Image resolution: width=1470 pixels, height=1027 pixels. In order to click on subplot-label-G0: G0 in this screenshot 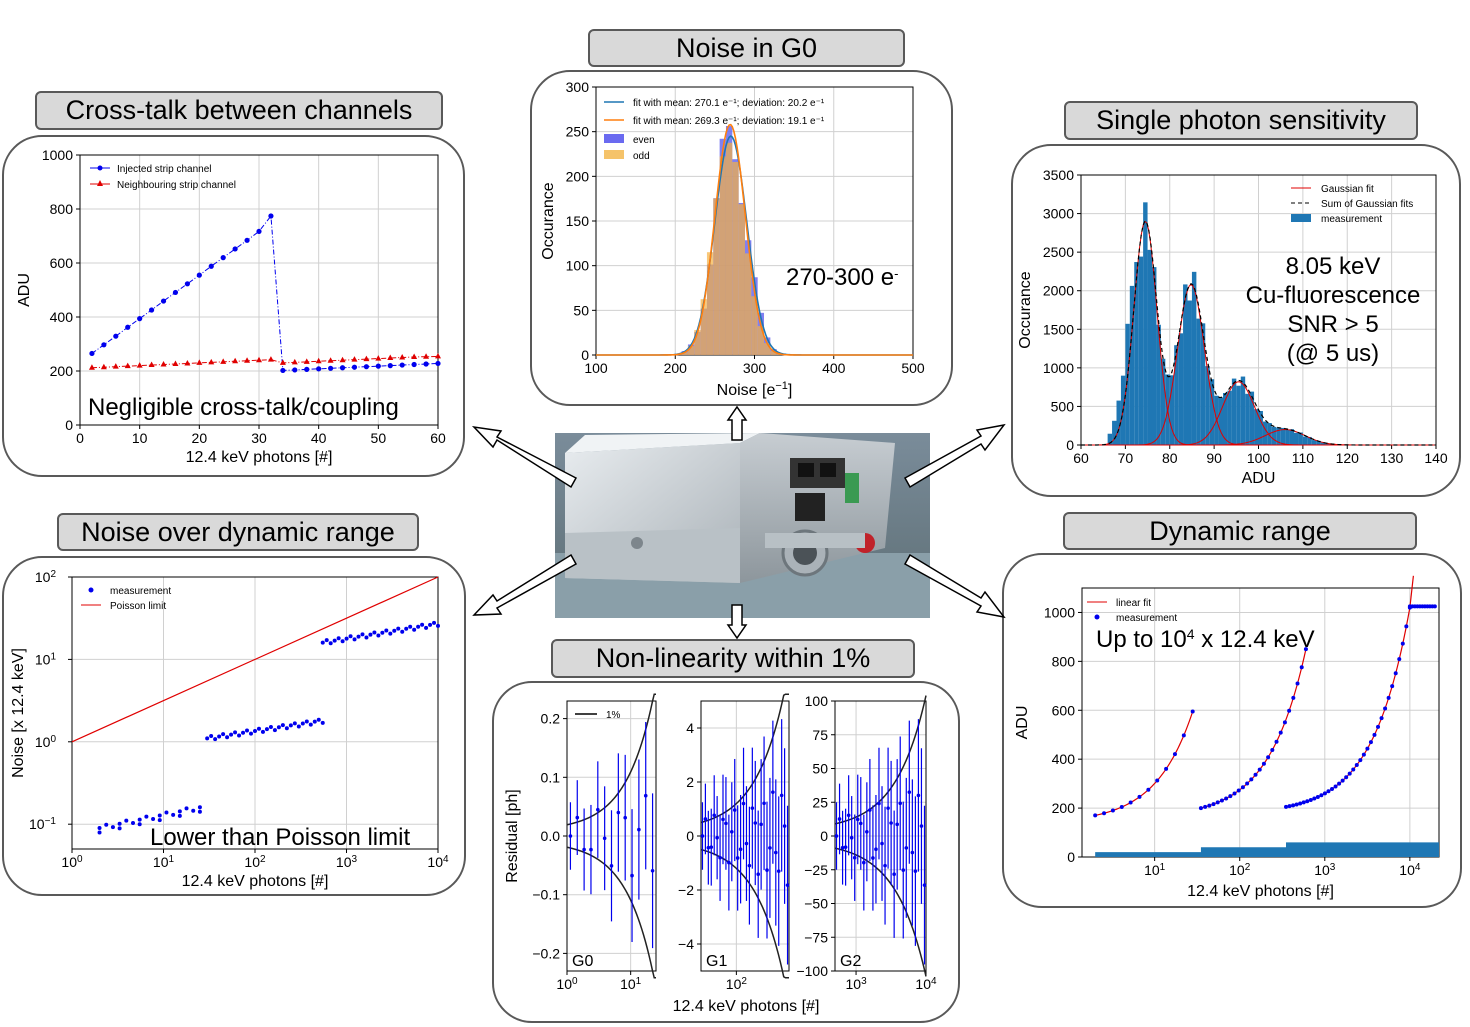, I will do `click(582, 961)`.